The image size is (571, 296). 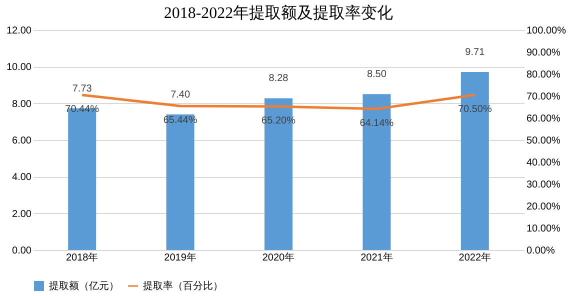 What do you see at coordinates (22, 178) in the screenshot?
I see `y-tick-label: 4.00` at bounding box center [22, 178].